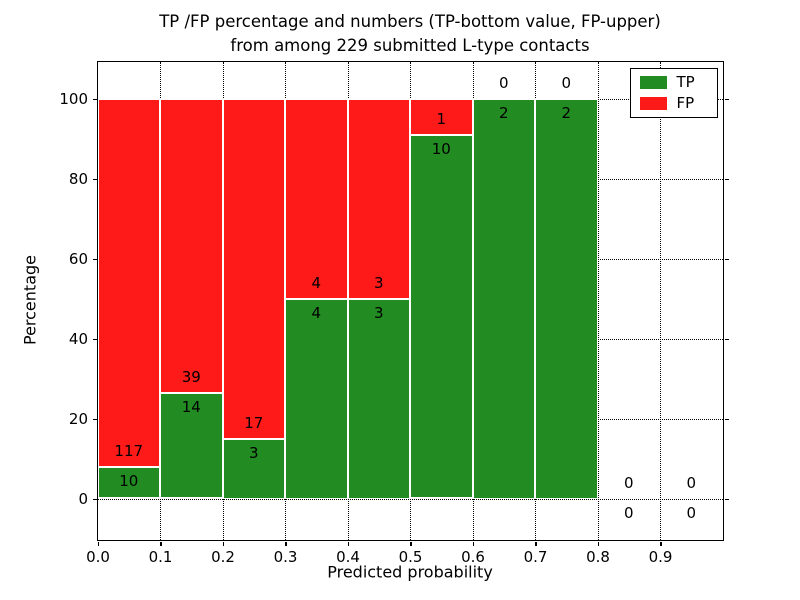 The width and height of the screenshot is (800, 600). Describe the element at coordinates (660, 557) in the screenshot. I see `x-tick-label: 0.9` at that location.